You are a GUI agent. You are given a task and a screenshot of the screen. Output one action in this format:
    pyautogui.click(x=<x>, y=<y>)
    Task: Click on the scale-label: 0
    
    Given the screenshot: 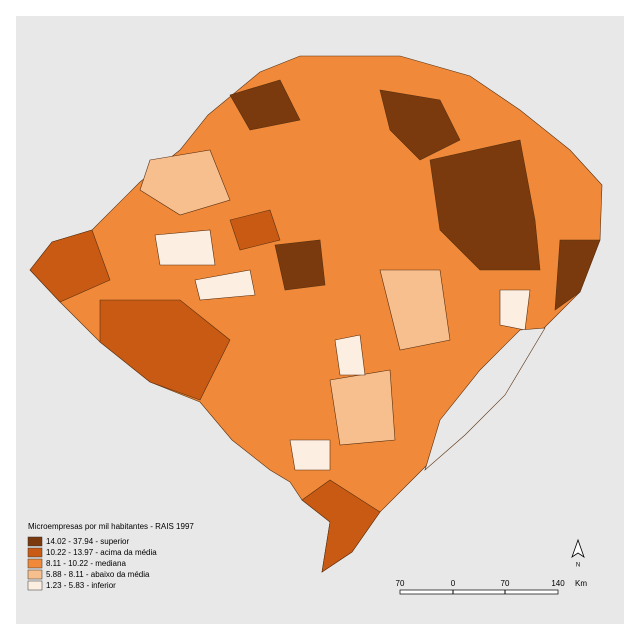 What is the action you would take?
    pyautogui.click(x=453, y=583)
    